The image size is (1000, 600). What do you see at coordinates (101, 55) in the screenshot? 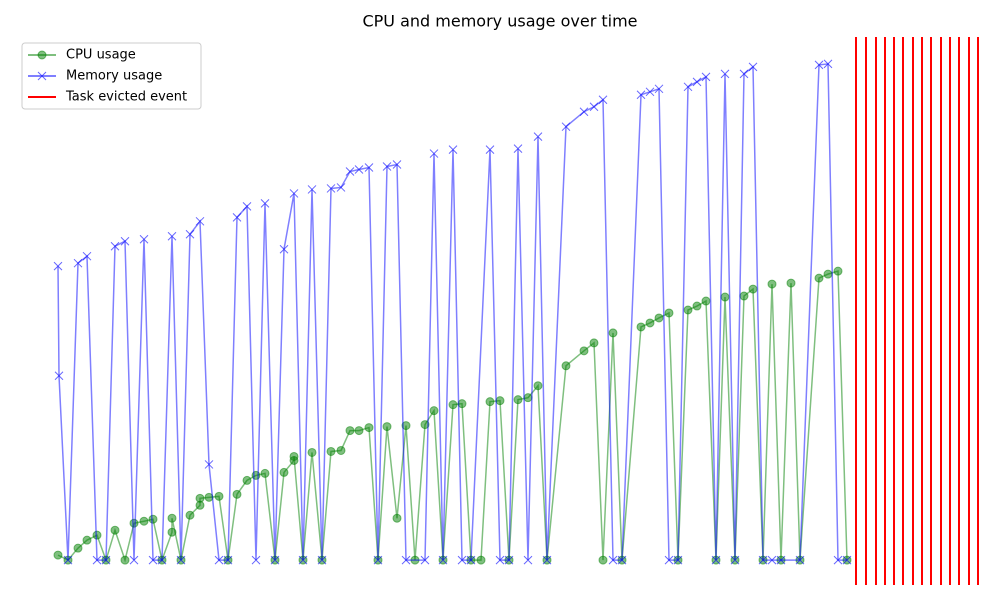
I see `legend-label: CPU usage` at bounding box center [101, 55].